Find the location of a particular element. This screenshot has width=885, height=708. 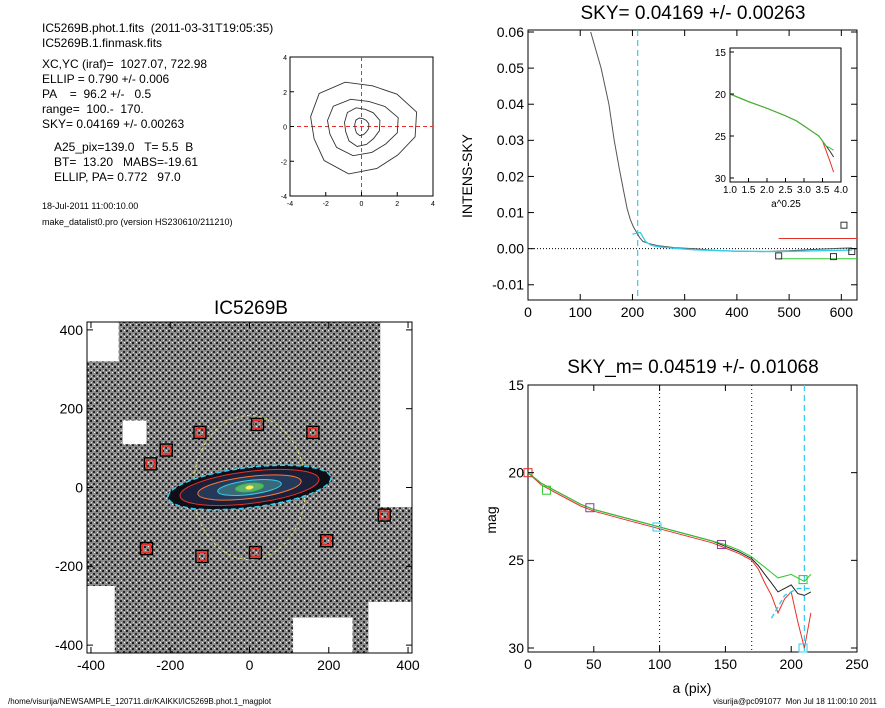

mag-x-tick-label: 100 is located at coordinates (660, 664).